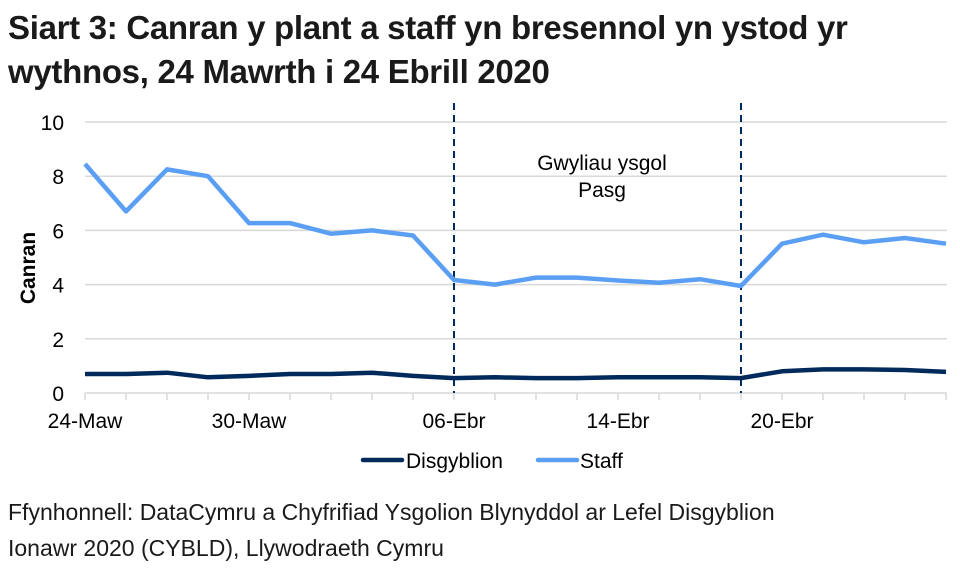  I want to click on x-tick-label: 30-Maw, so click(250, 421).